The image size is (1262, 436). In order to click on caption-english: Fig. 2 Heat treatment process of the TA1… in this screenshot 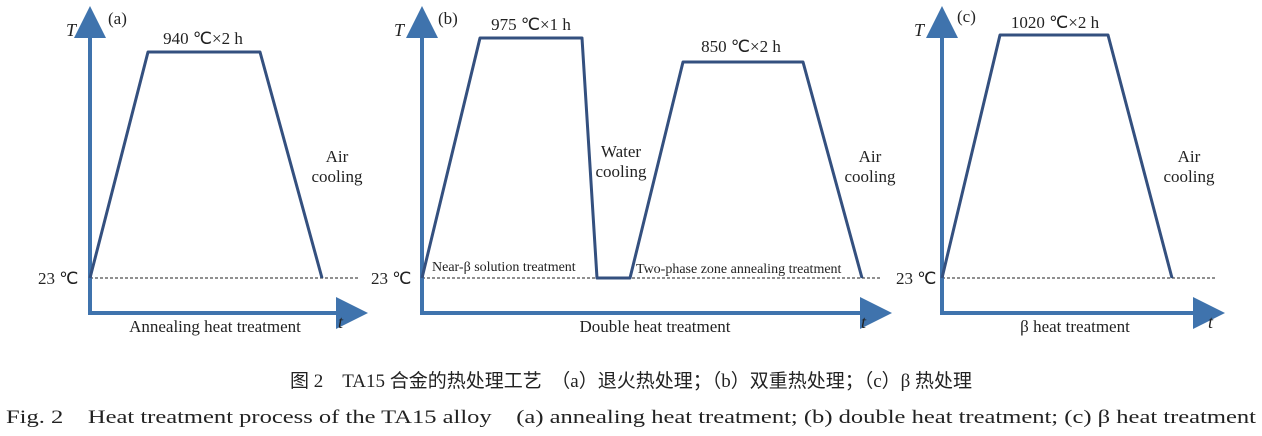, I will do `click(631, 417)`.